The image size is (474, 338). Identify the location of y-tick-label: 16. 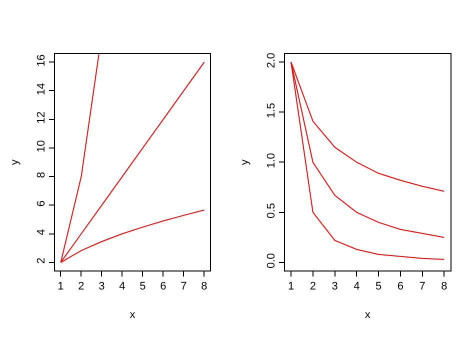
(42, 60).